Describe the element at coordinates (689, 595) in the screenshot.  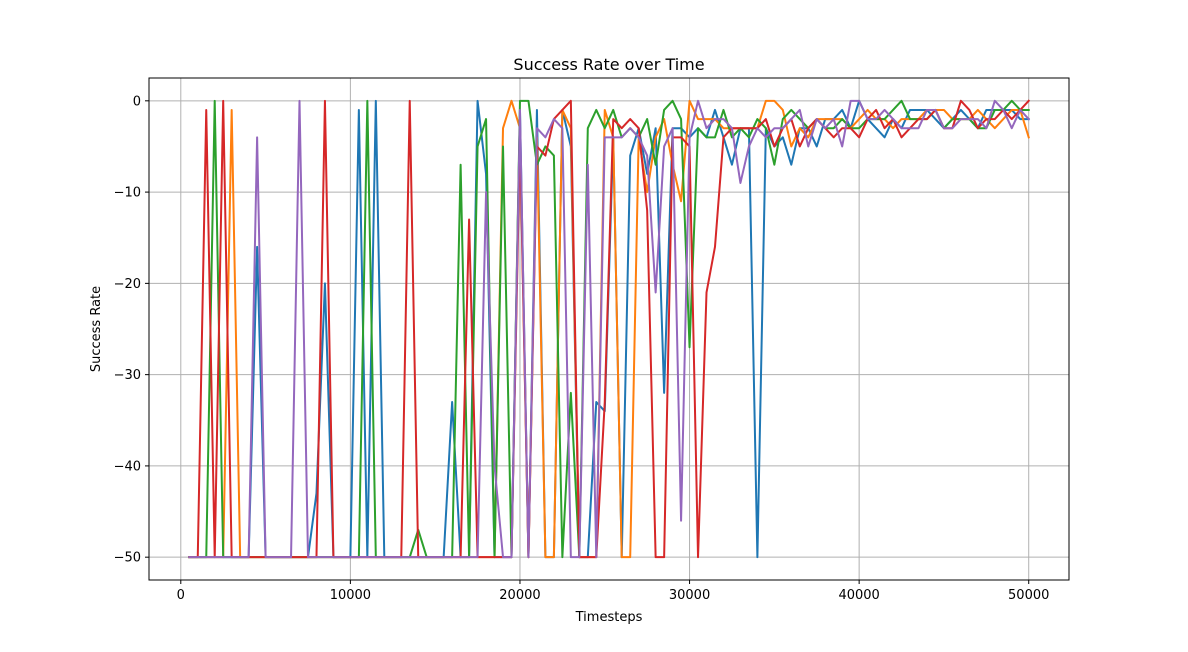
I see `x-tick-label: 30000` at that location.